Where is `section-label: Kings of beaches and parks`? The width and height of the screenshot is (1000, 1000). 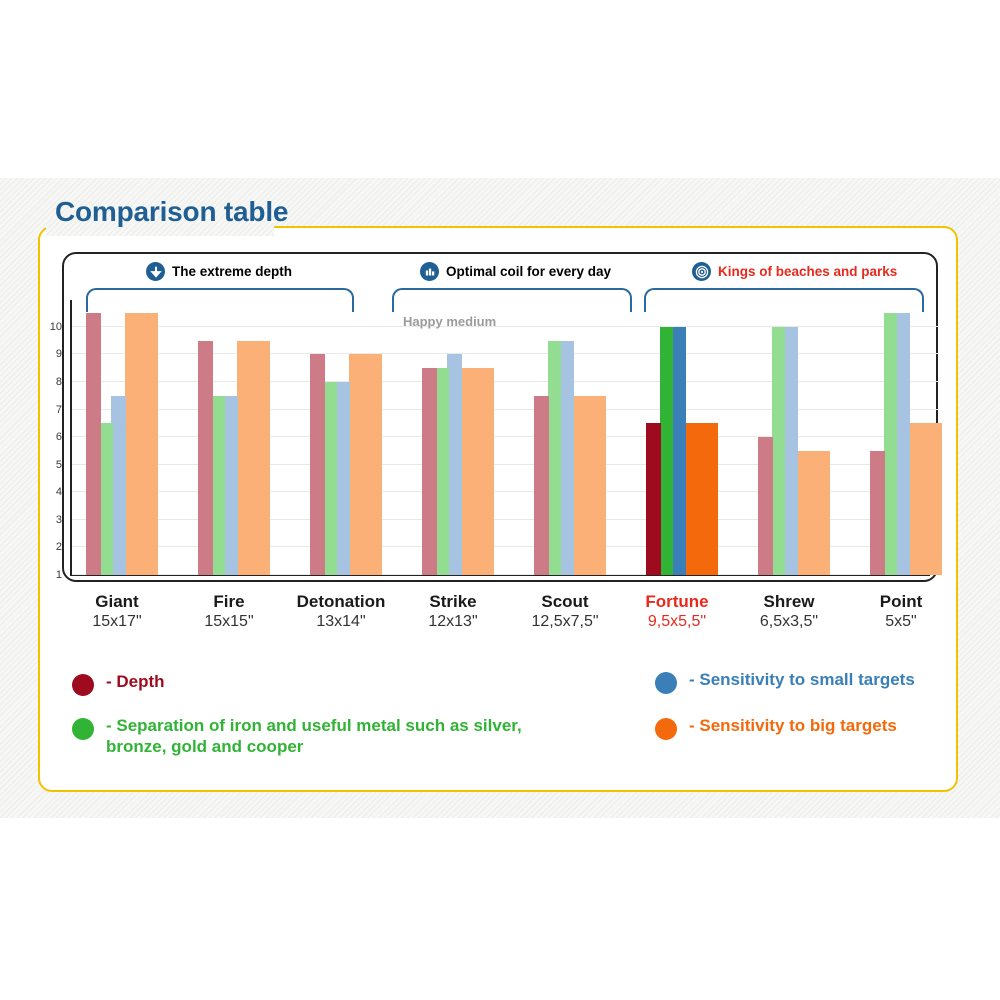 section-label: Kings of beaches and parks is located at coordinates (808, 271).